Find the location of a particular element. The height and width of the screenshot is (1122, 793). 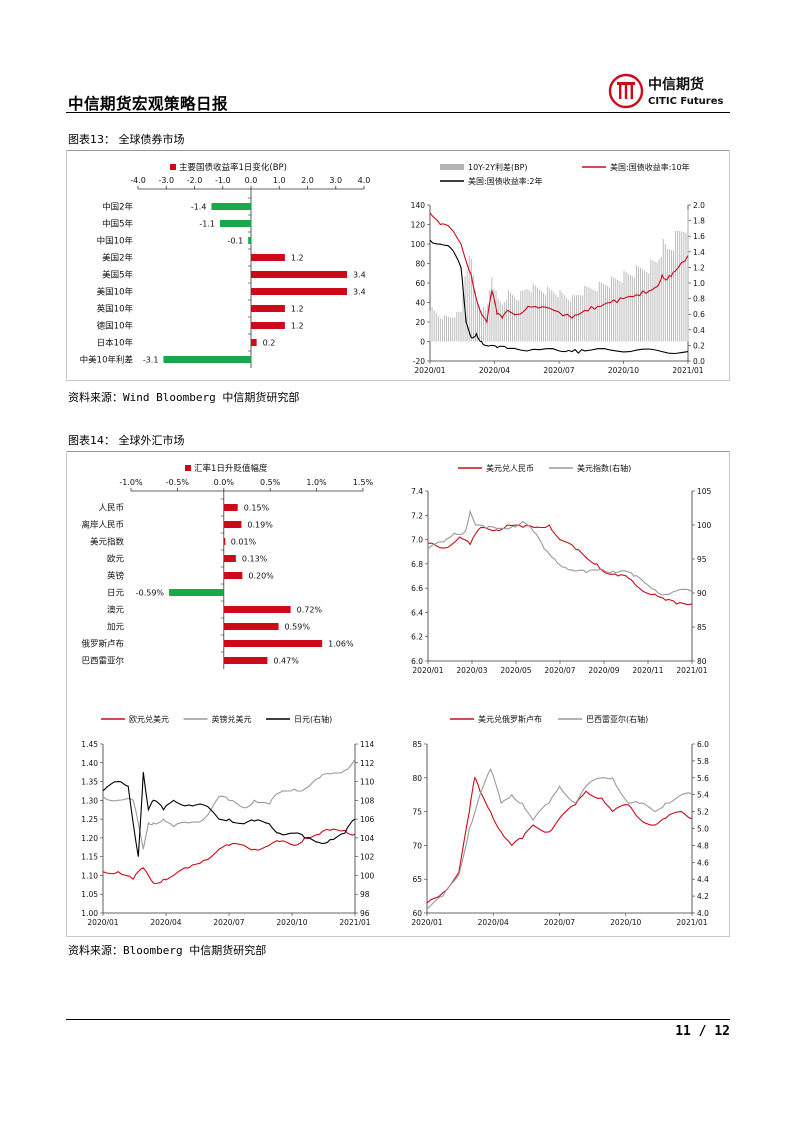

y-left-tick-label: 1.05 is located at coordinates (89, 894).